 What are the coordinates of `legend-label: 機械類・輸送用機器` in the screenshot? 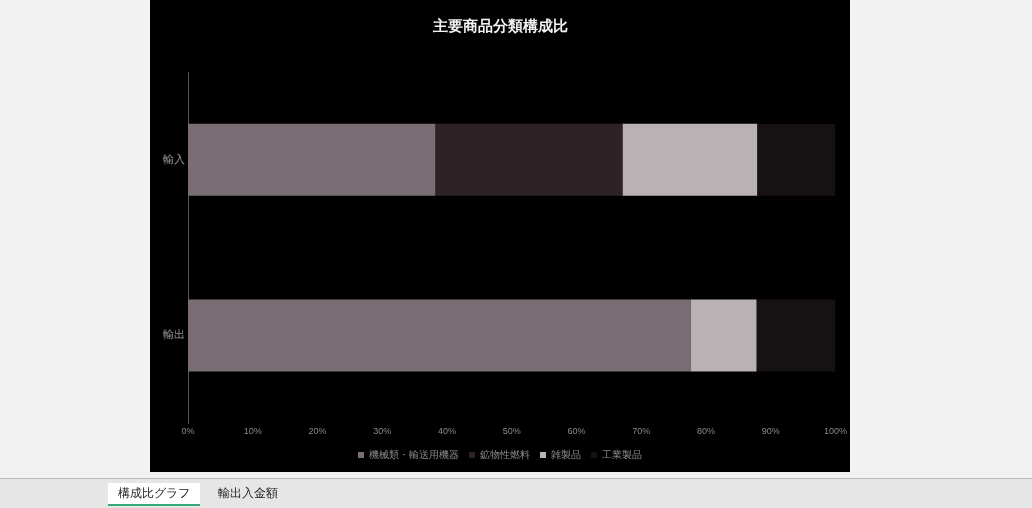 It's located at (414, 454).